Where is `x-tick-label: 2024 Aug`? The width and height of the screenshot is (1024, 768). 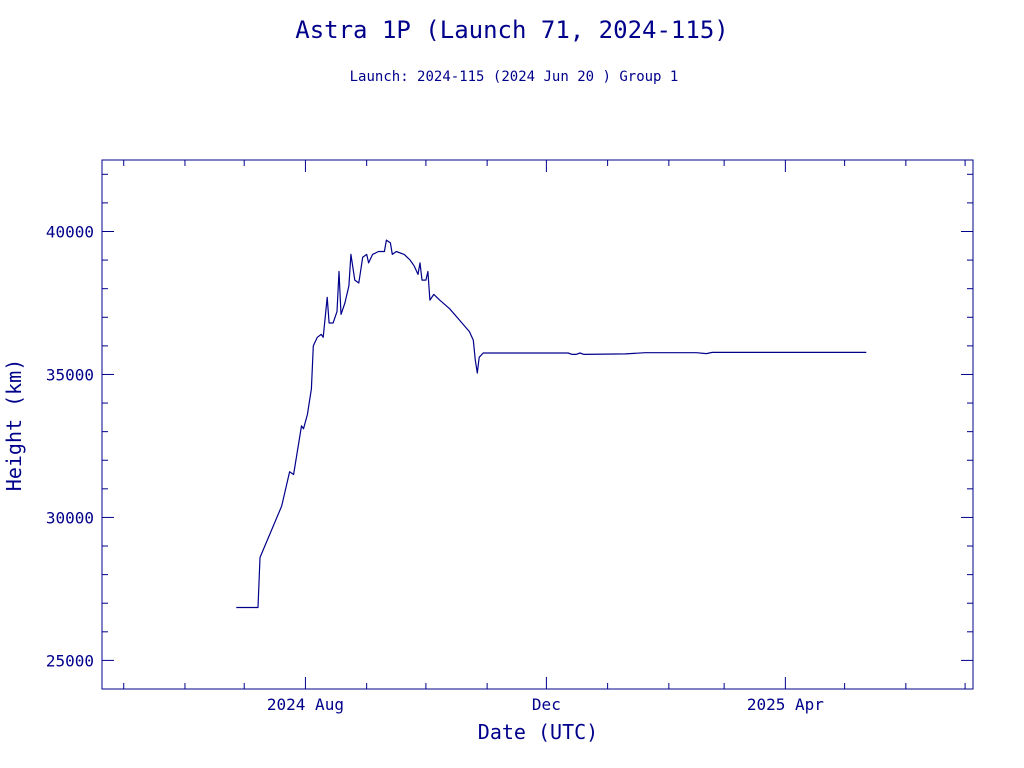 x-tick-label: 2024 Aug is located at coordinates (305, 704).